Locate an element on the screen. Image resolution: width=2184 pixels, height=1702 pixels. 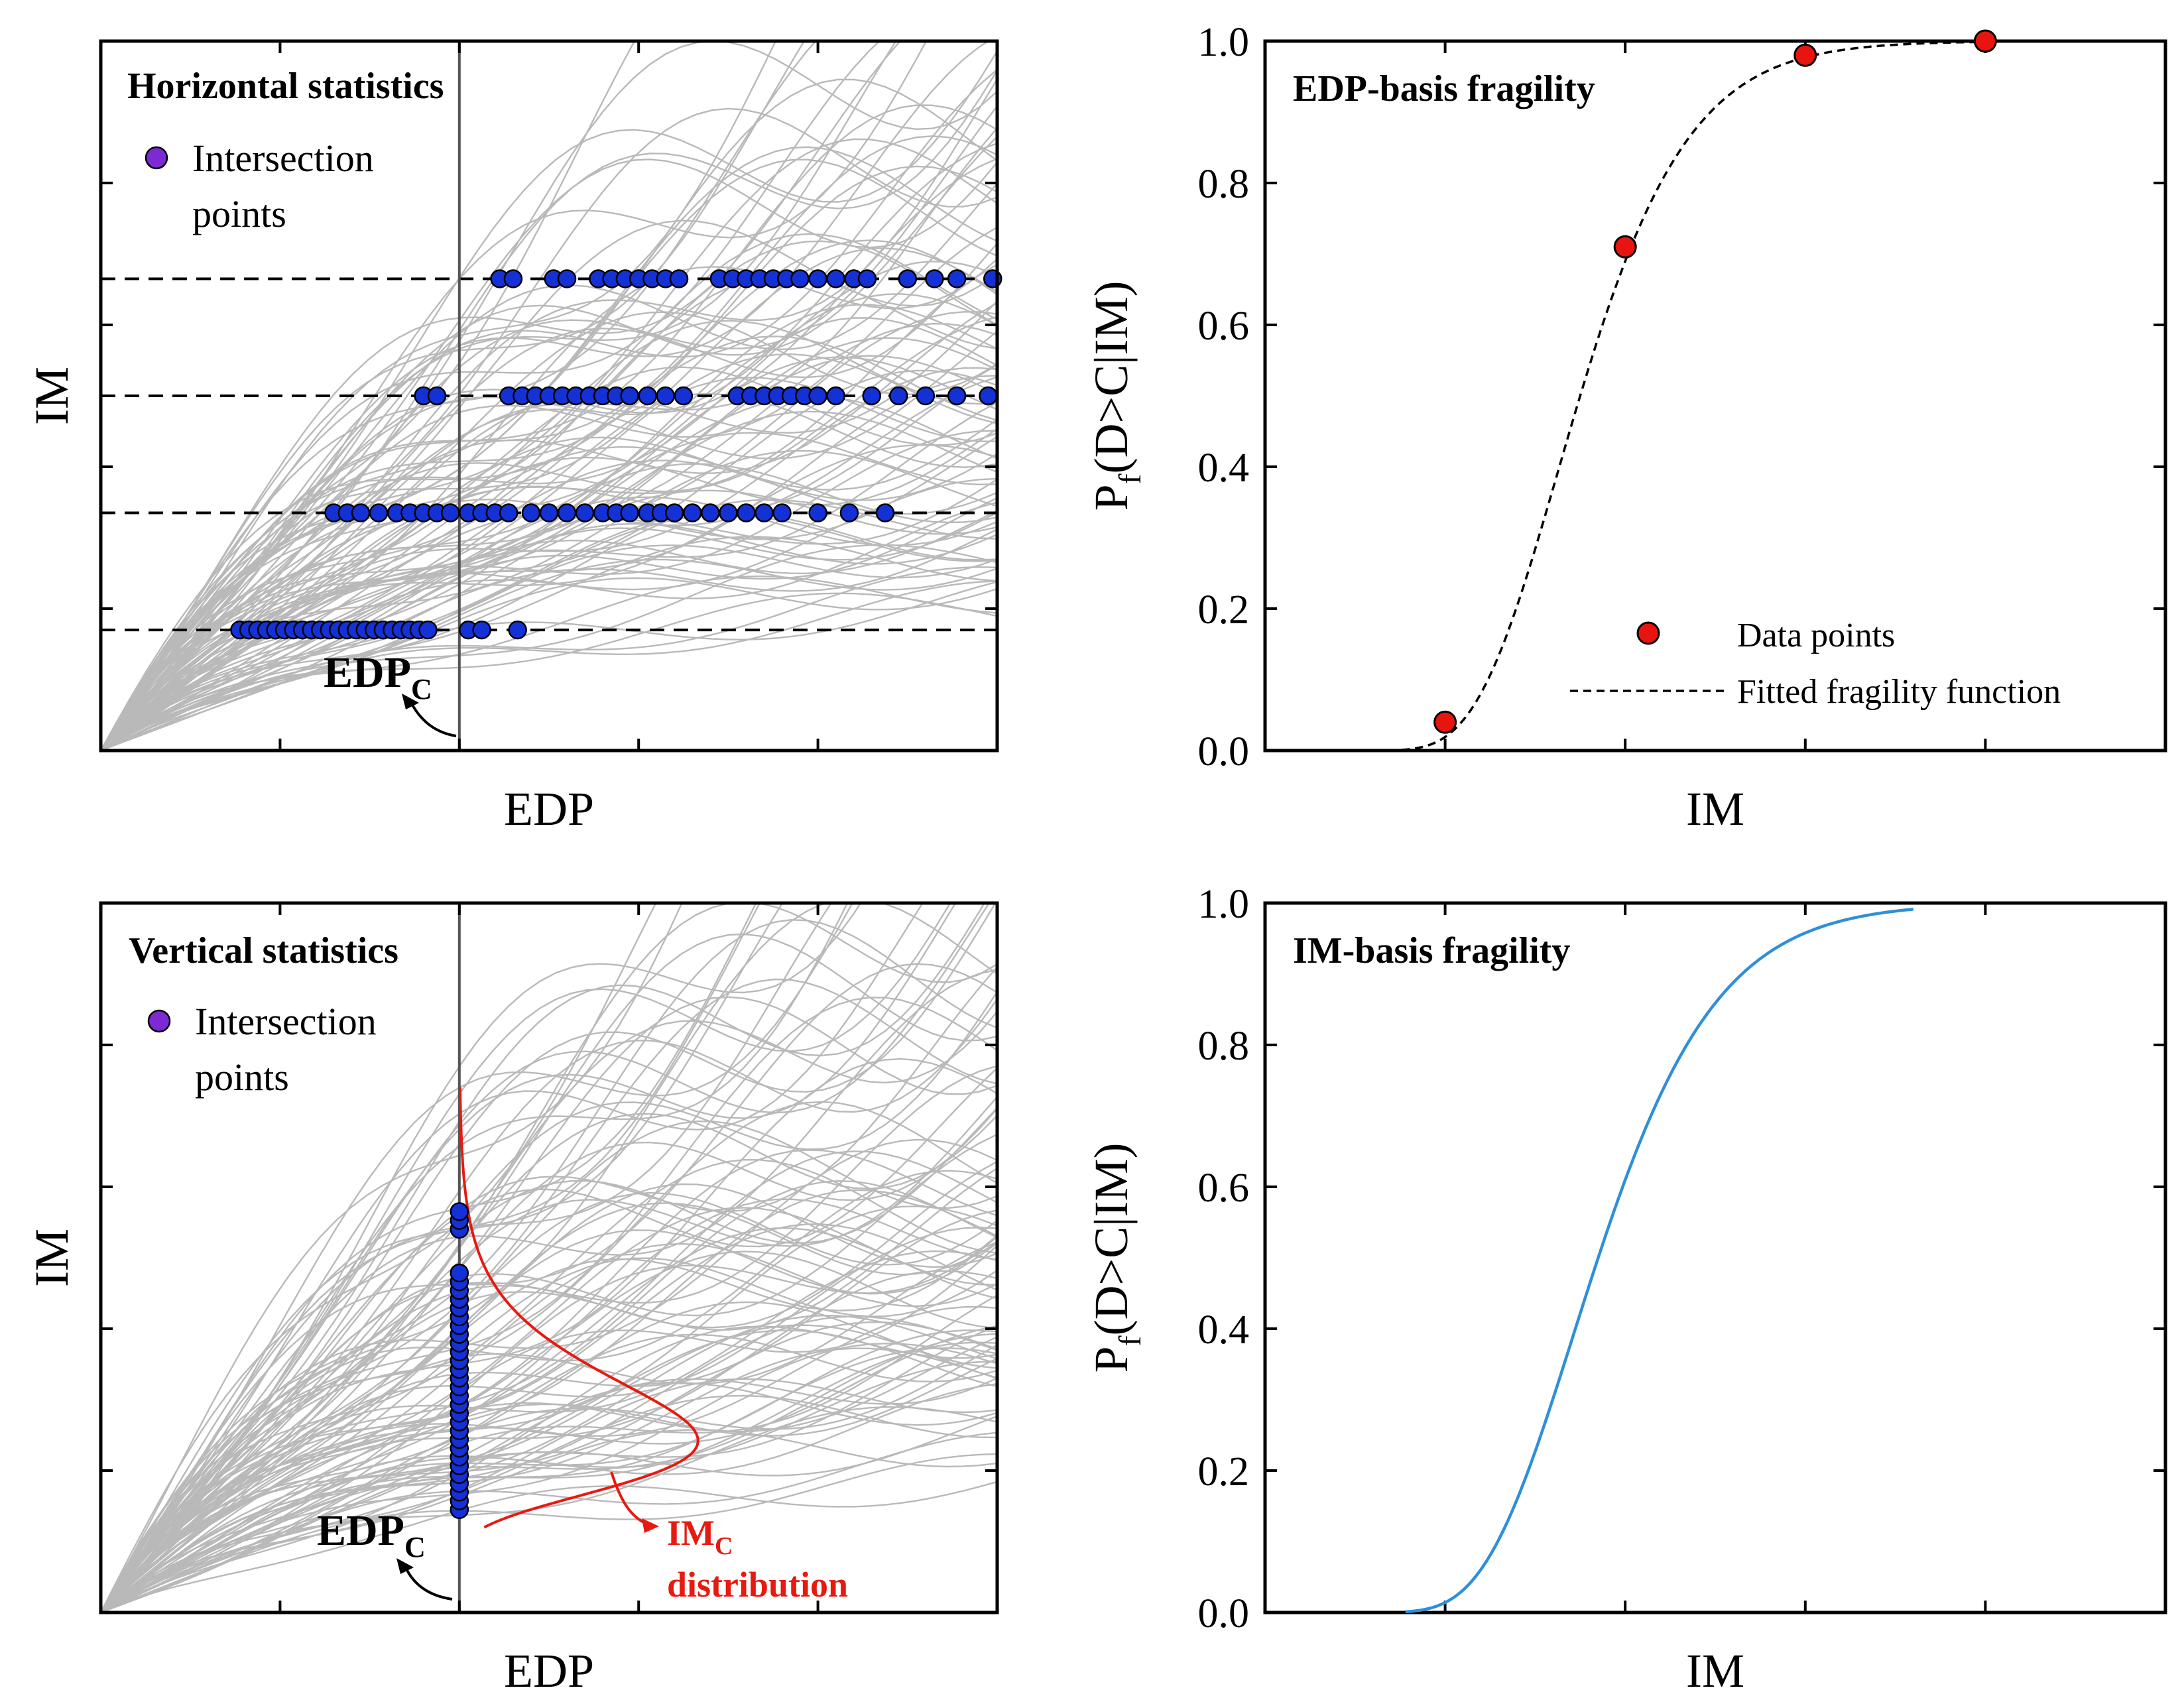
br-y-axis-label-main: P is located at coordinates (1111, 1359).